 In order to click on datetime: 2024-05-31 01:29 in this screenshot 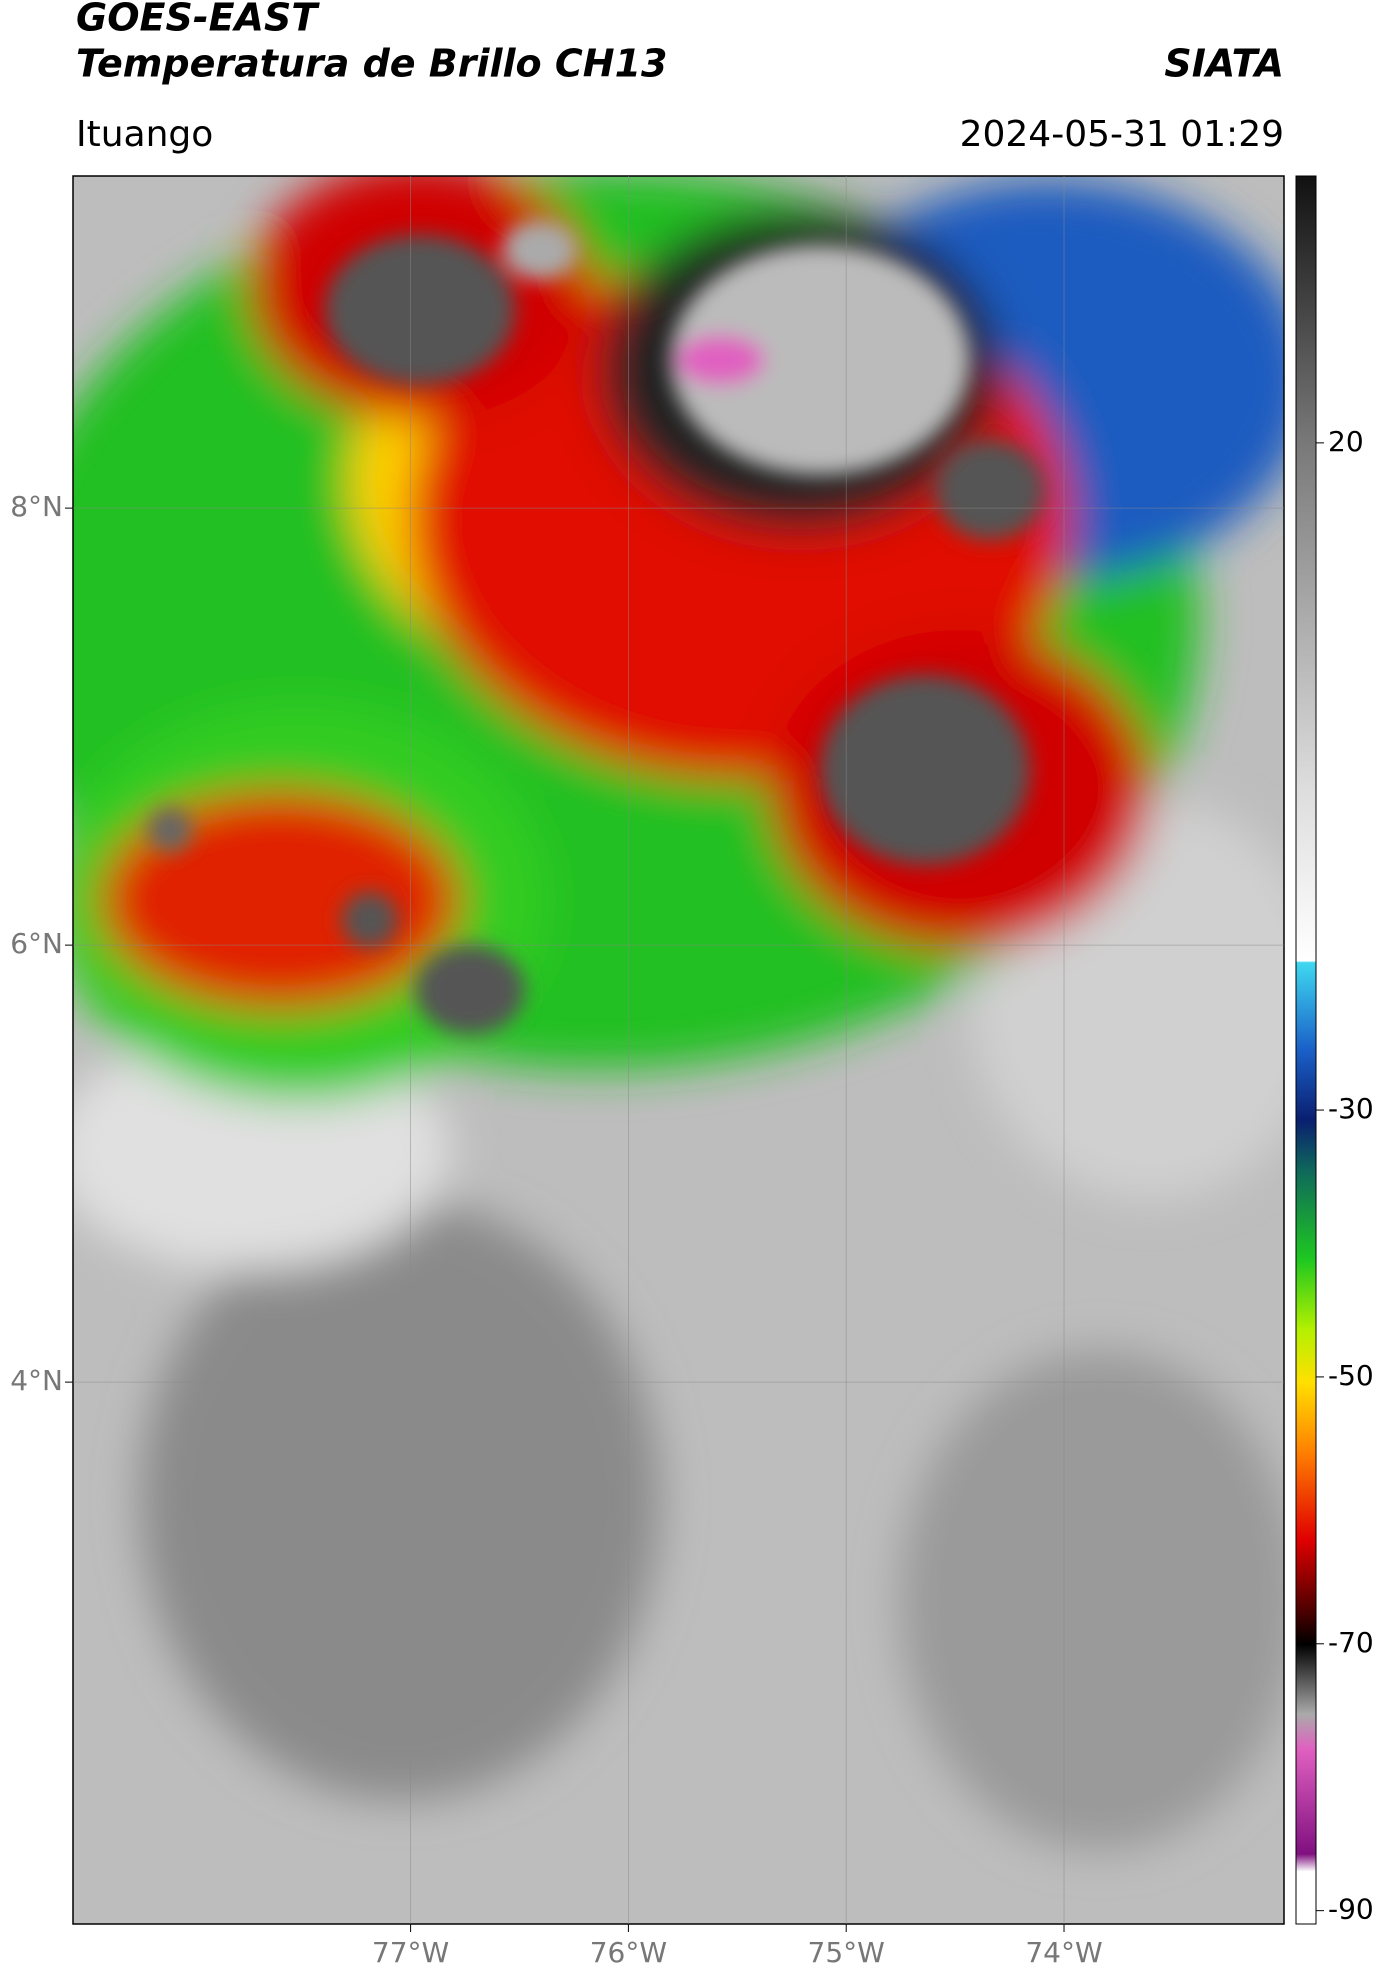, I will do `click(1122, 134)`.